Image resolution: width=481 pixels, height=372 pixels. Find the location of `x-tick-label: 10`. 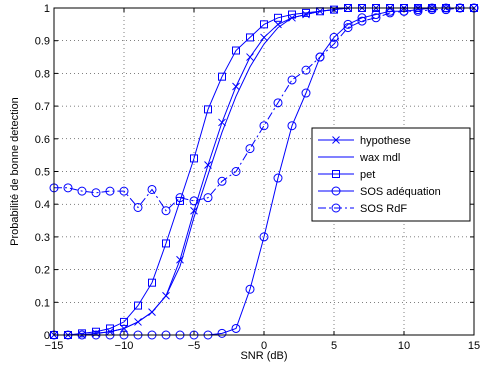

x-tick-label: 10 is located at coordinates (404, 346).